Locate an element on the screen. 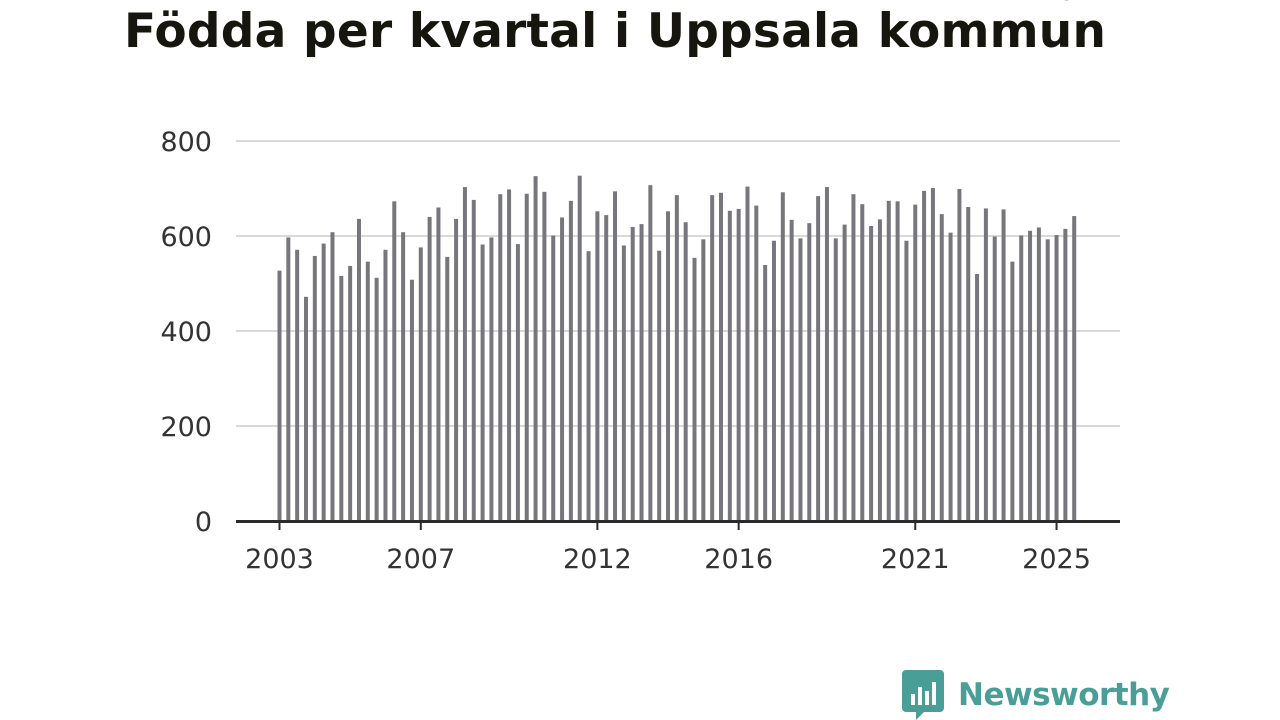 Image resolution: width=1280 pixels, height=720 pixels. x-tick-label: 2007 is located at coordinates (420, 559).